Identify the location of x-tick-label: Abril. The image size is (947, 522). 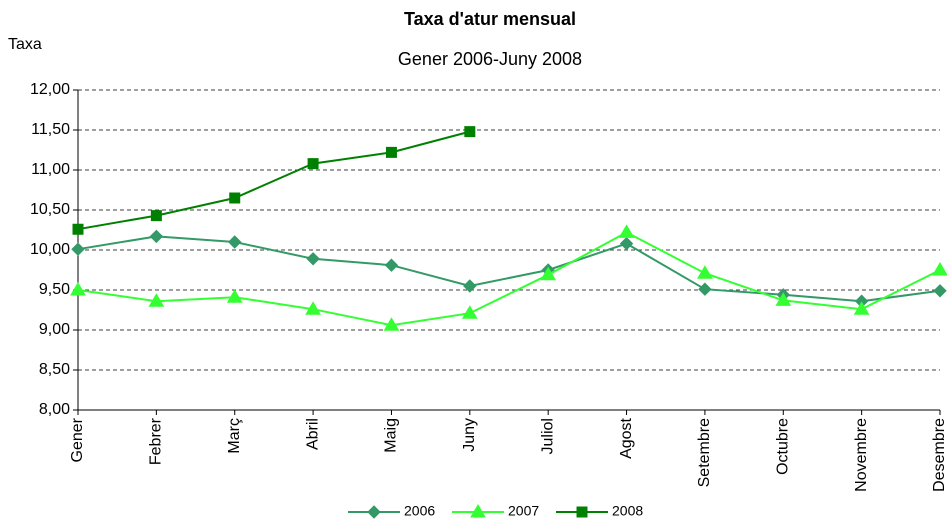
(312, 434).